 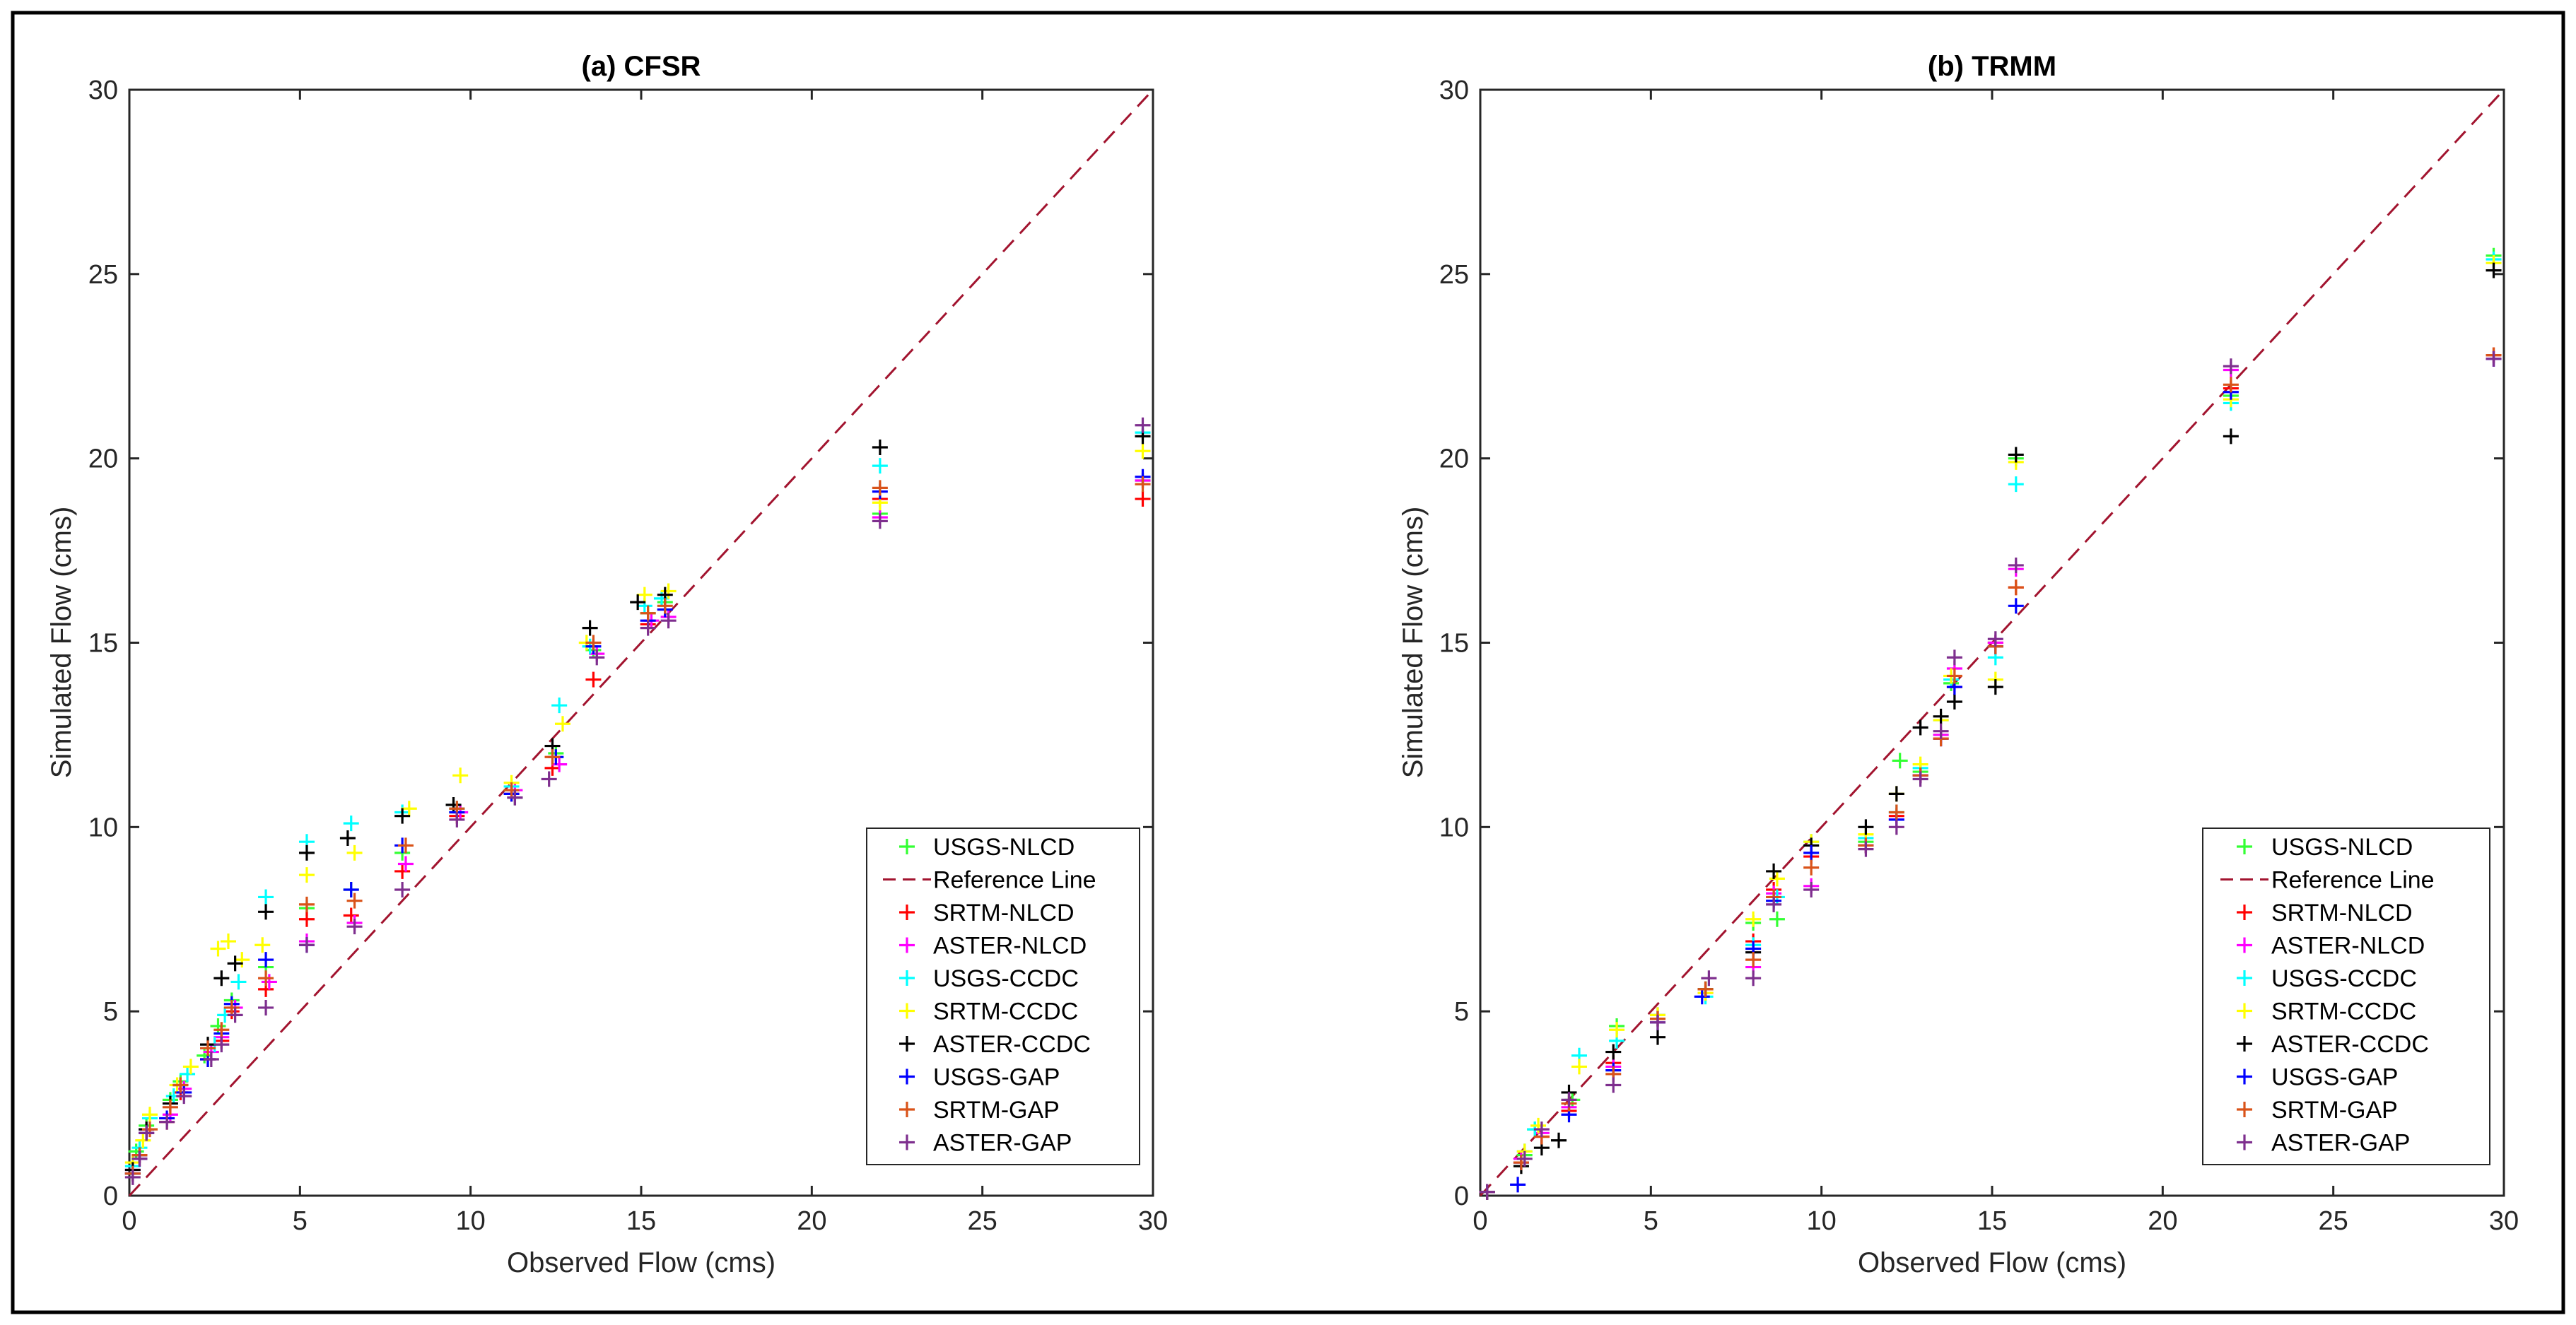 I want to click on y-tick-label-cfsr-1: 5, so click(x=111, y=1012).